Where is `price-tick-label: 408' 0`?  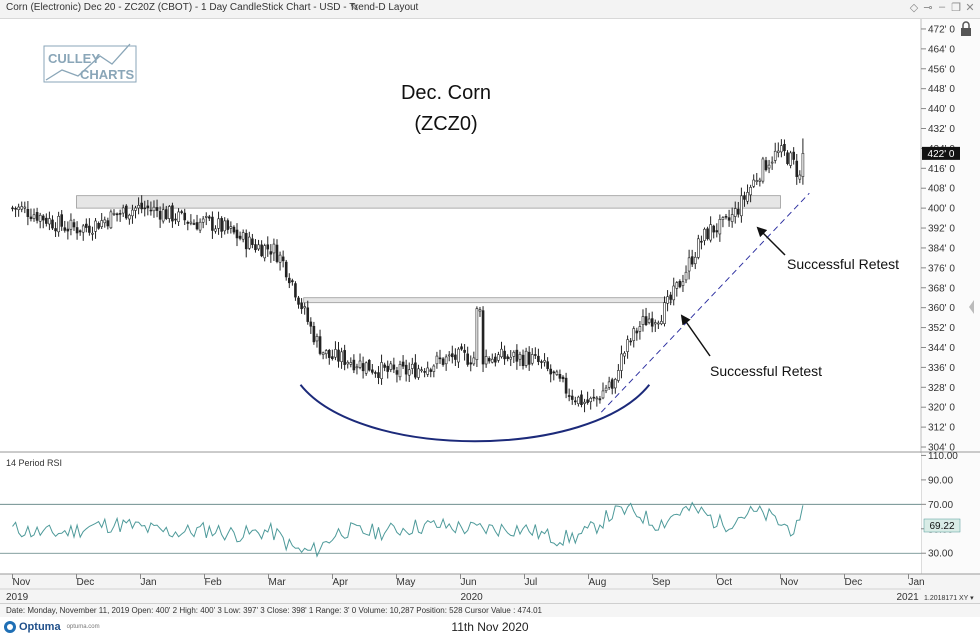 price-tick-label: 408' 0 is located at coordinates (941, 189).